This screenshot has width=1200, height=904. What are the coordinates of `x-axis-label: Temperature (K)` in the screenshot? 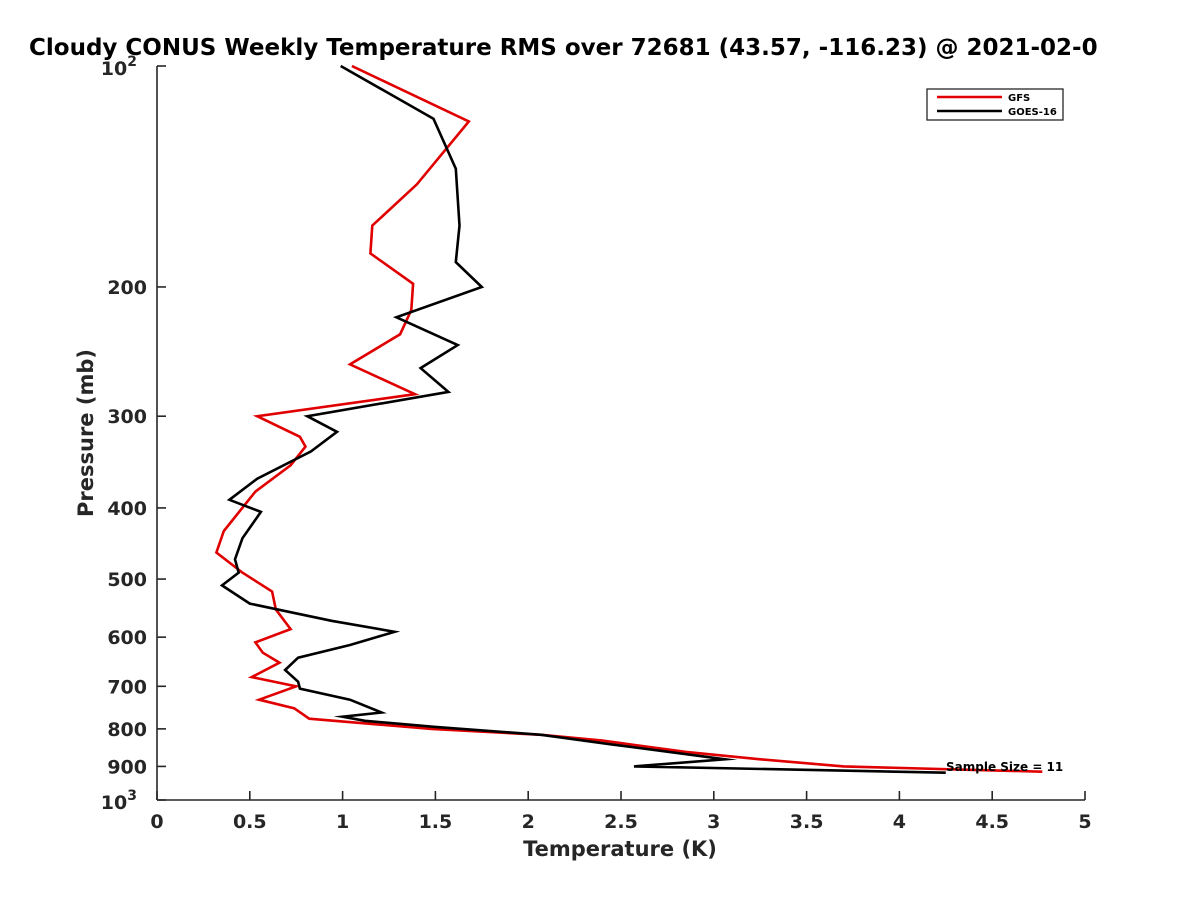 It's located at (620, 849).